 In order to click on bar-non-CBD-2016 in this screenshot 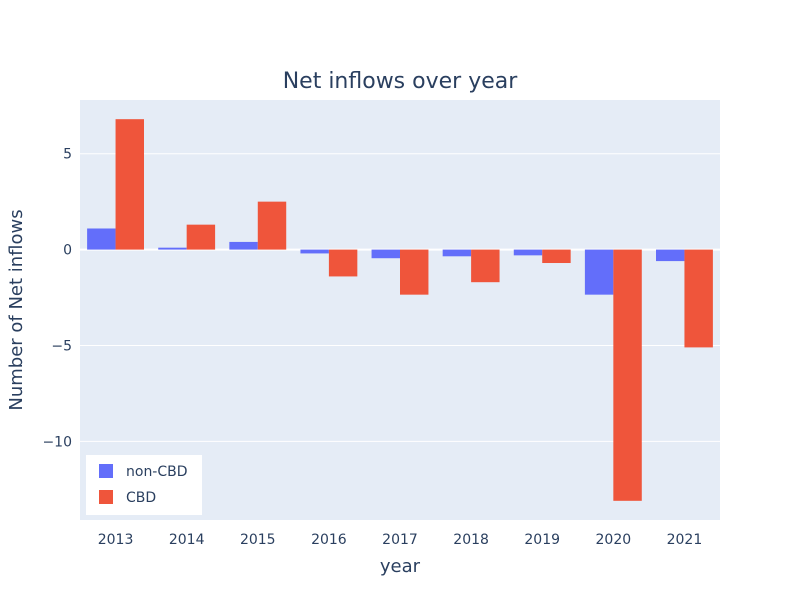, I will do `click(314, 251)`.